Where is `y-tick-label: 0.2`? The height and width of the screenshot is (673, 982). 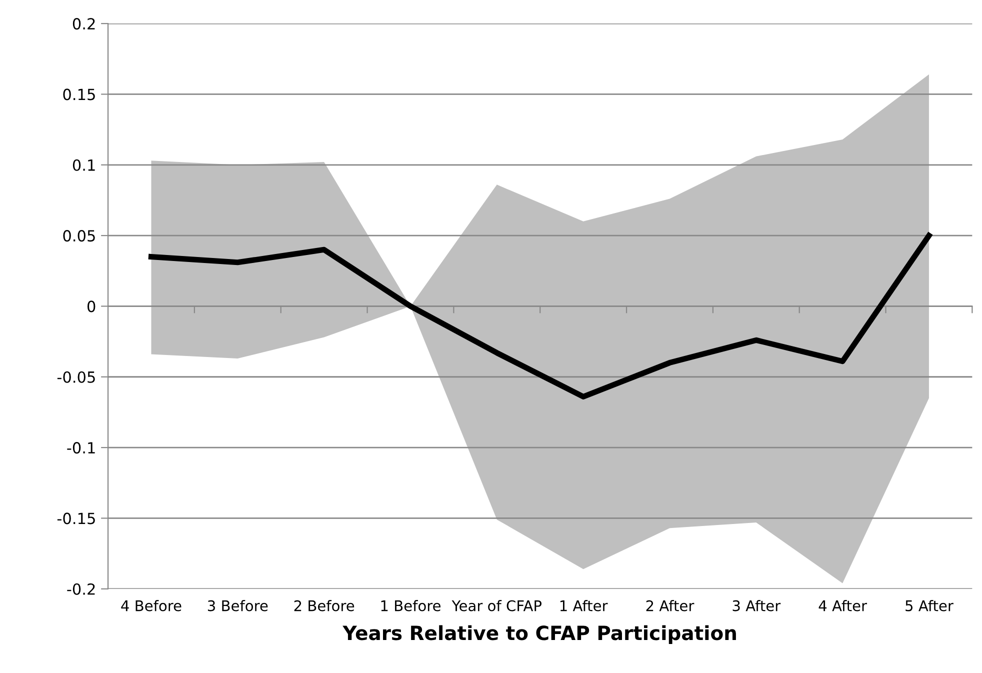 y-tick-label: 0.2 is located at coordinates (83, 24).